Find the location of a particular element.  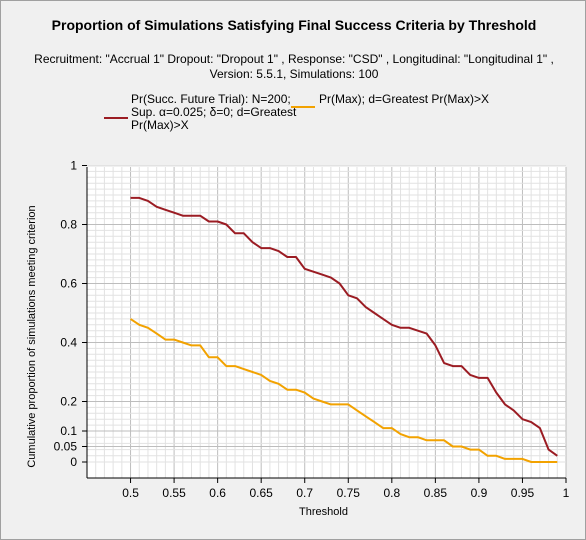

x-tick-label: 0.95 is located at coordinates (523, 493).